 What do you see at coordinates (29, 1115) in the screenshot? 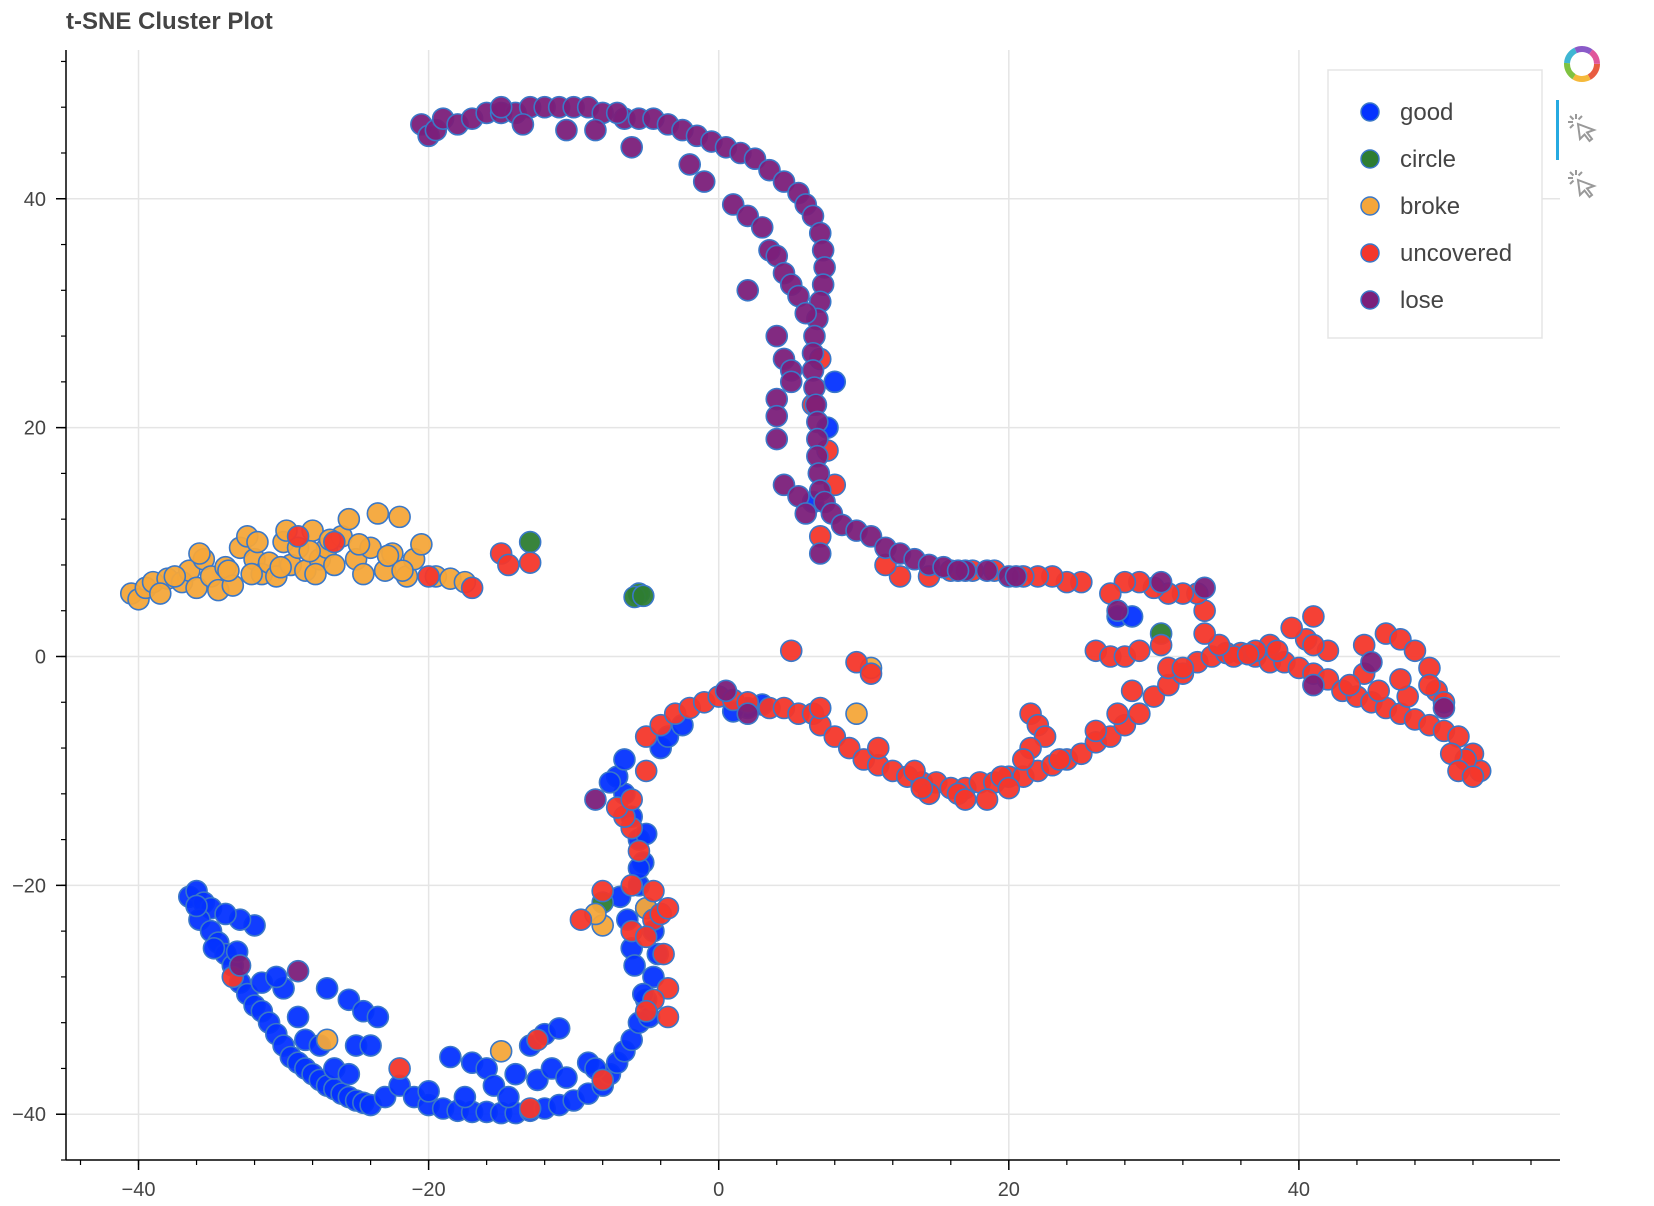
I see `y-tick-label: −40` at bounding box center [29, 1115].